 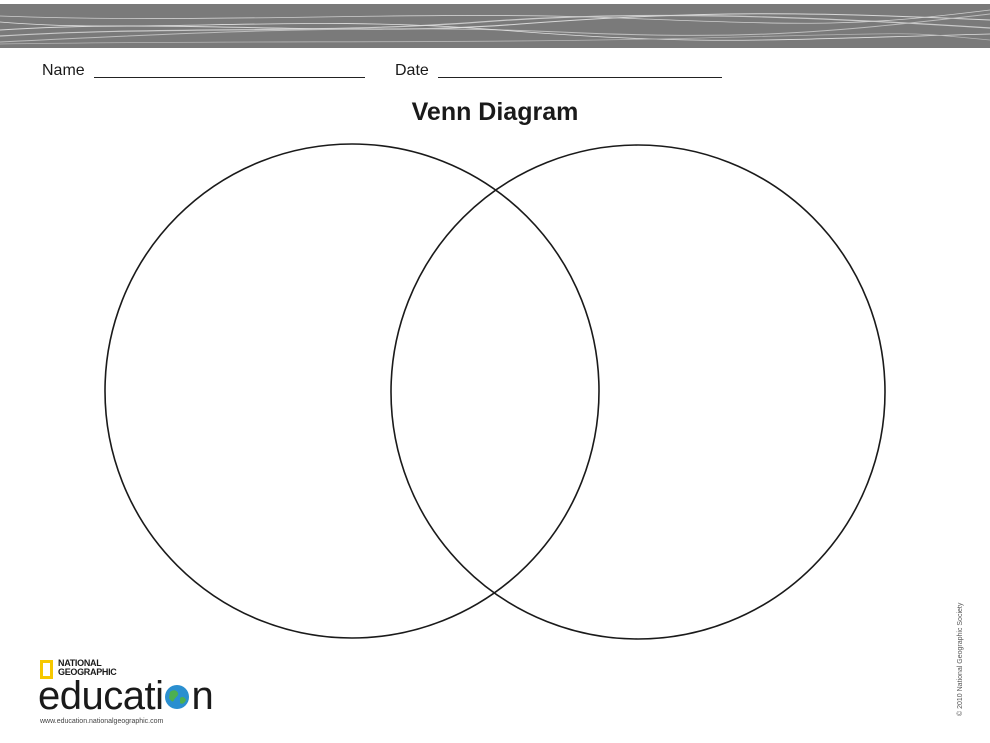 I want to click on page-title: Venn Diagram, so click(x=495, y=112).